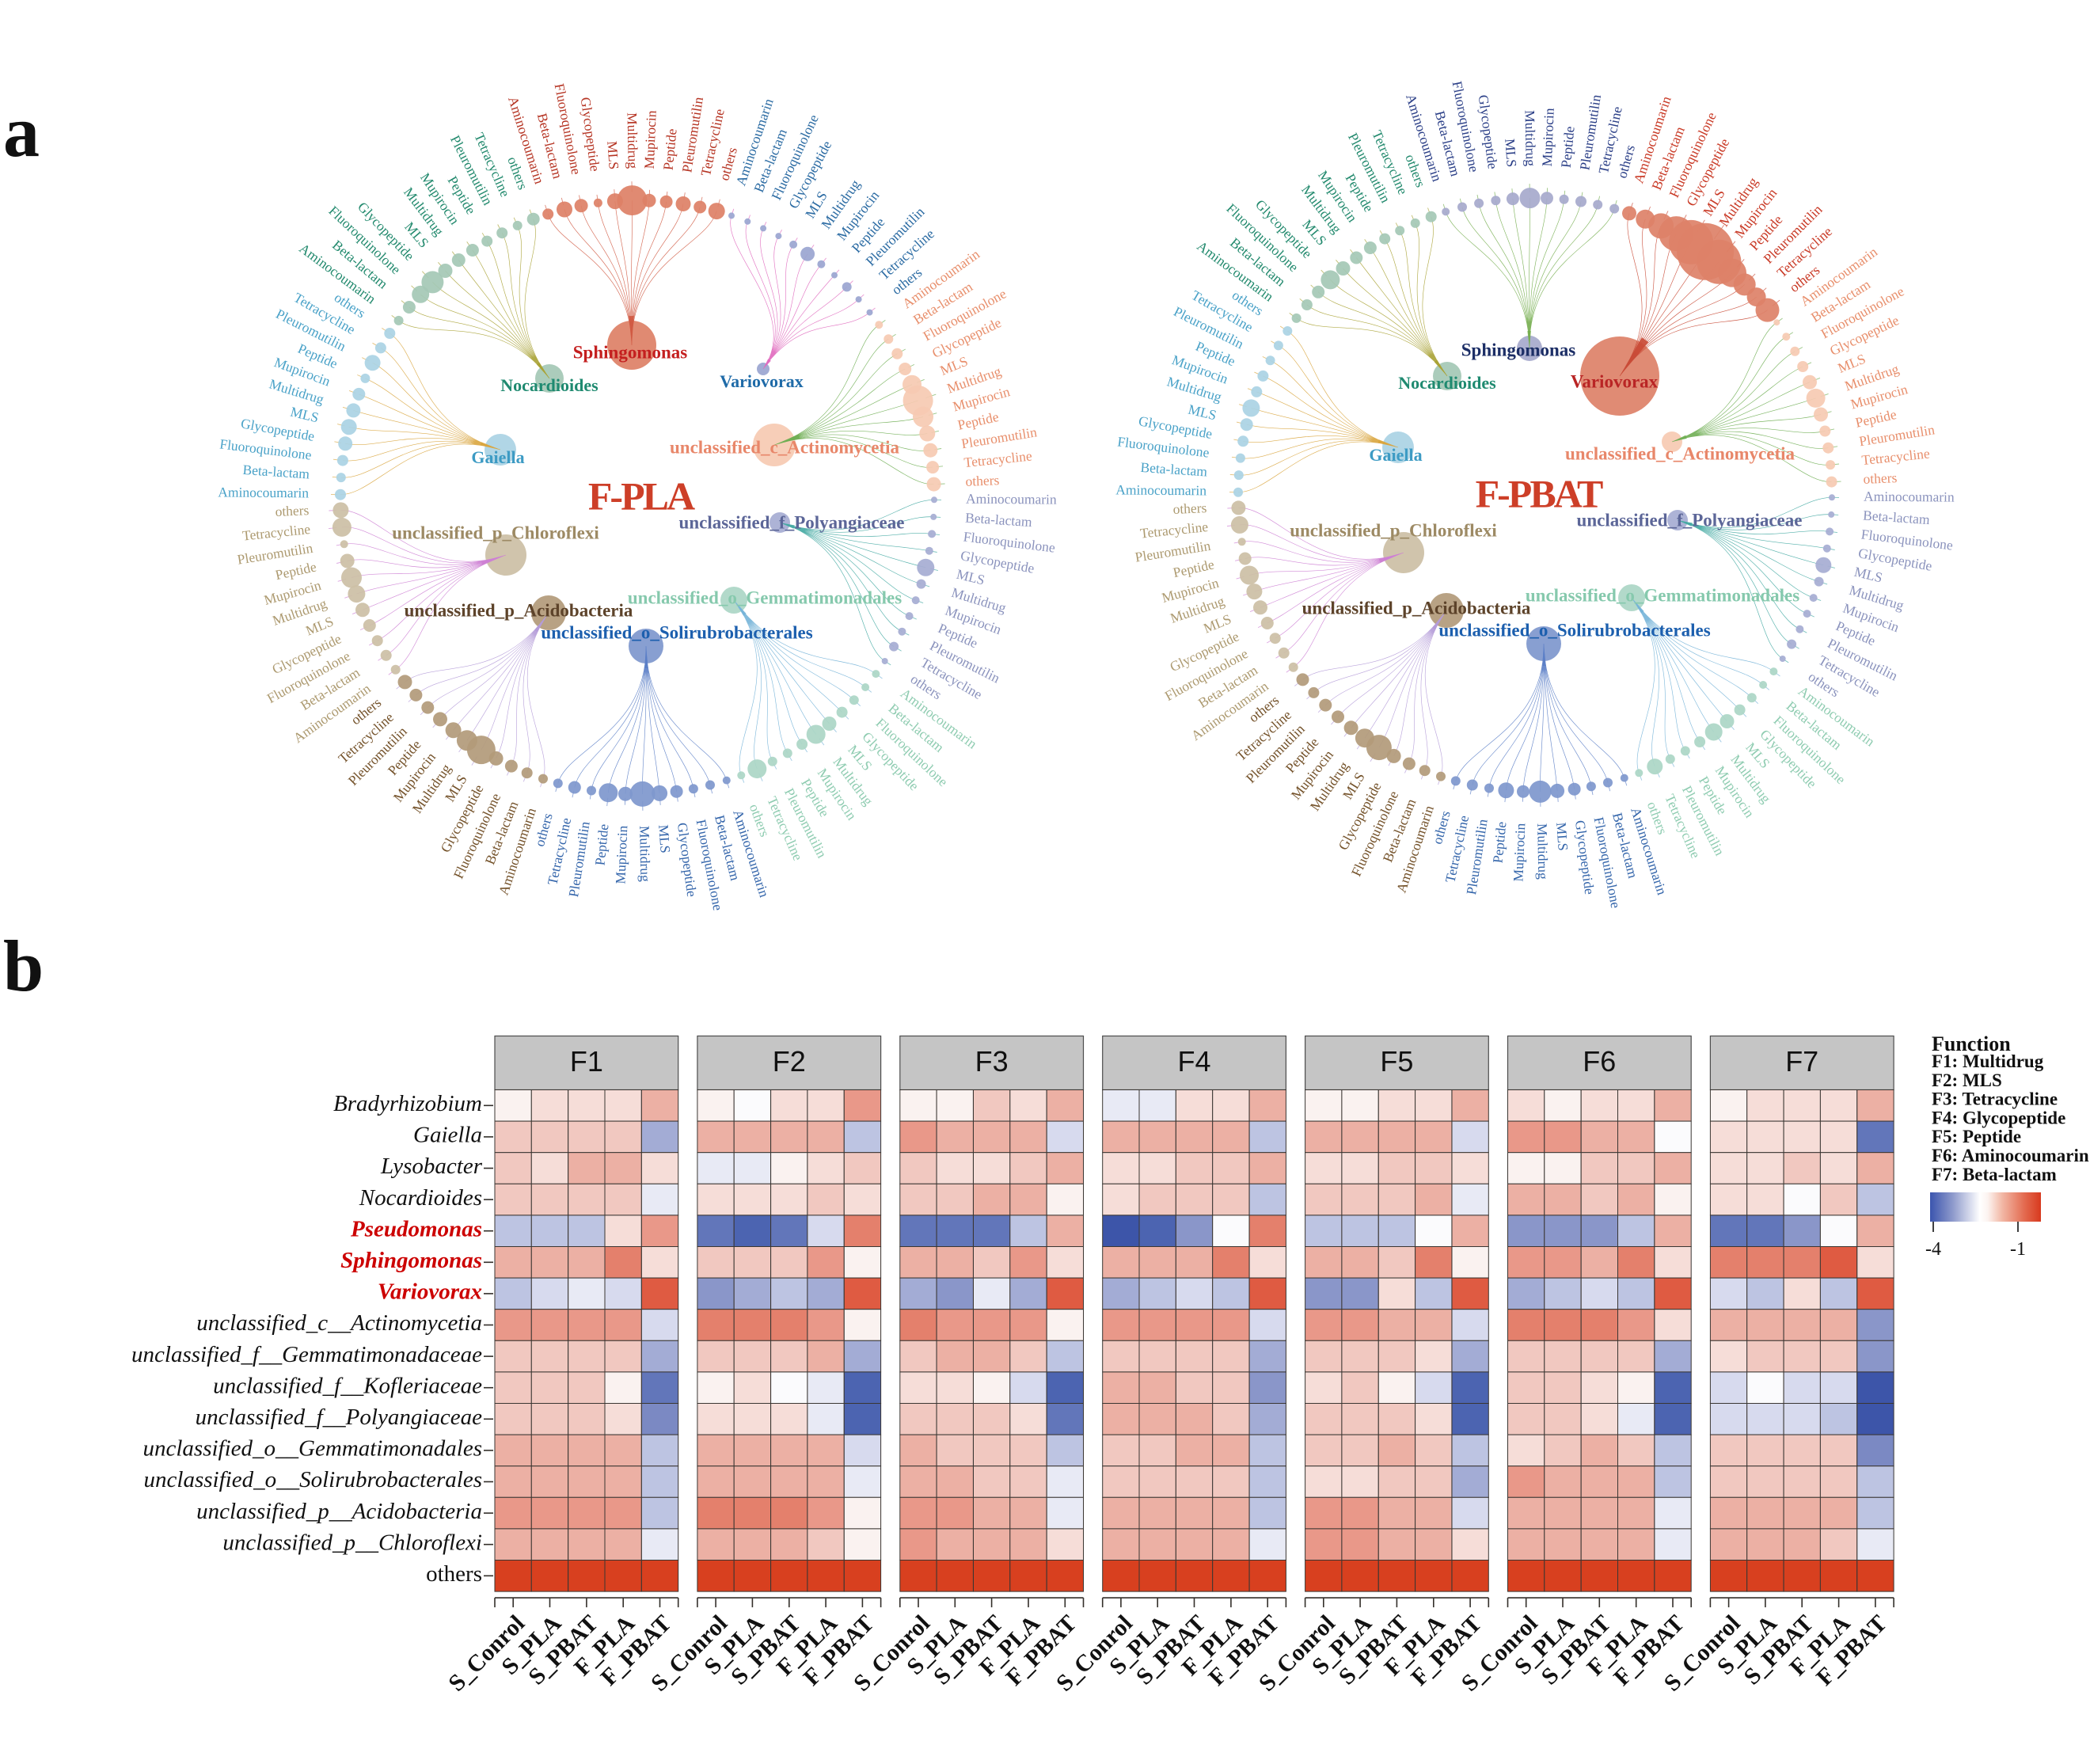 The image size is (2090, 1764). Describe the element at coordinates (2018, 1249) in the screenshot. I see `svg-text: -1` at that location.